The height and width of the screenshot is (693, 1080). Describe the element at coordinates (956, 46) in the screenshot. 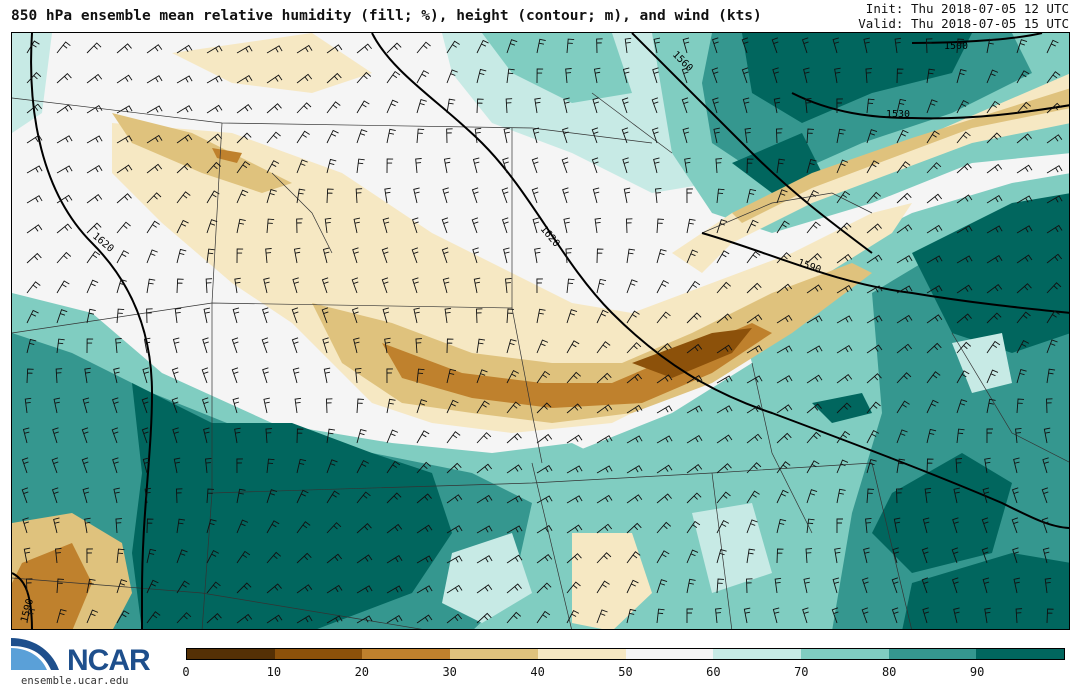

I see `contour-label: 1500` at that location.